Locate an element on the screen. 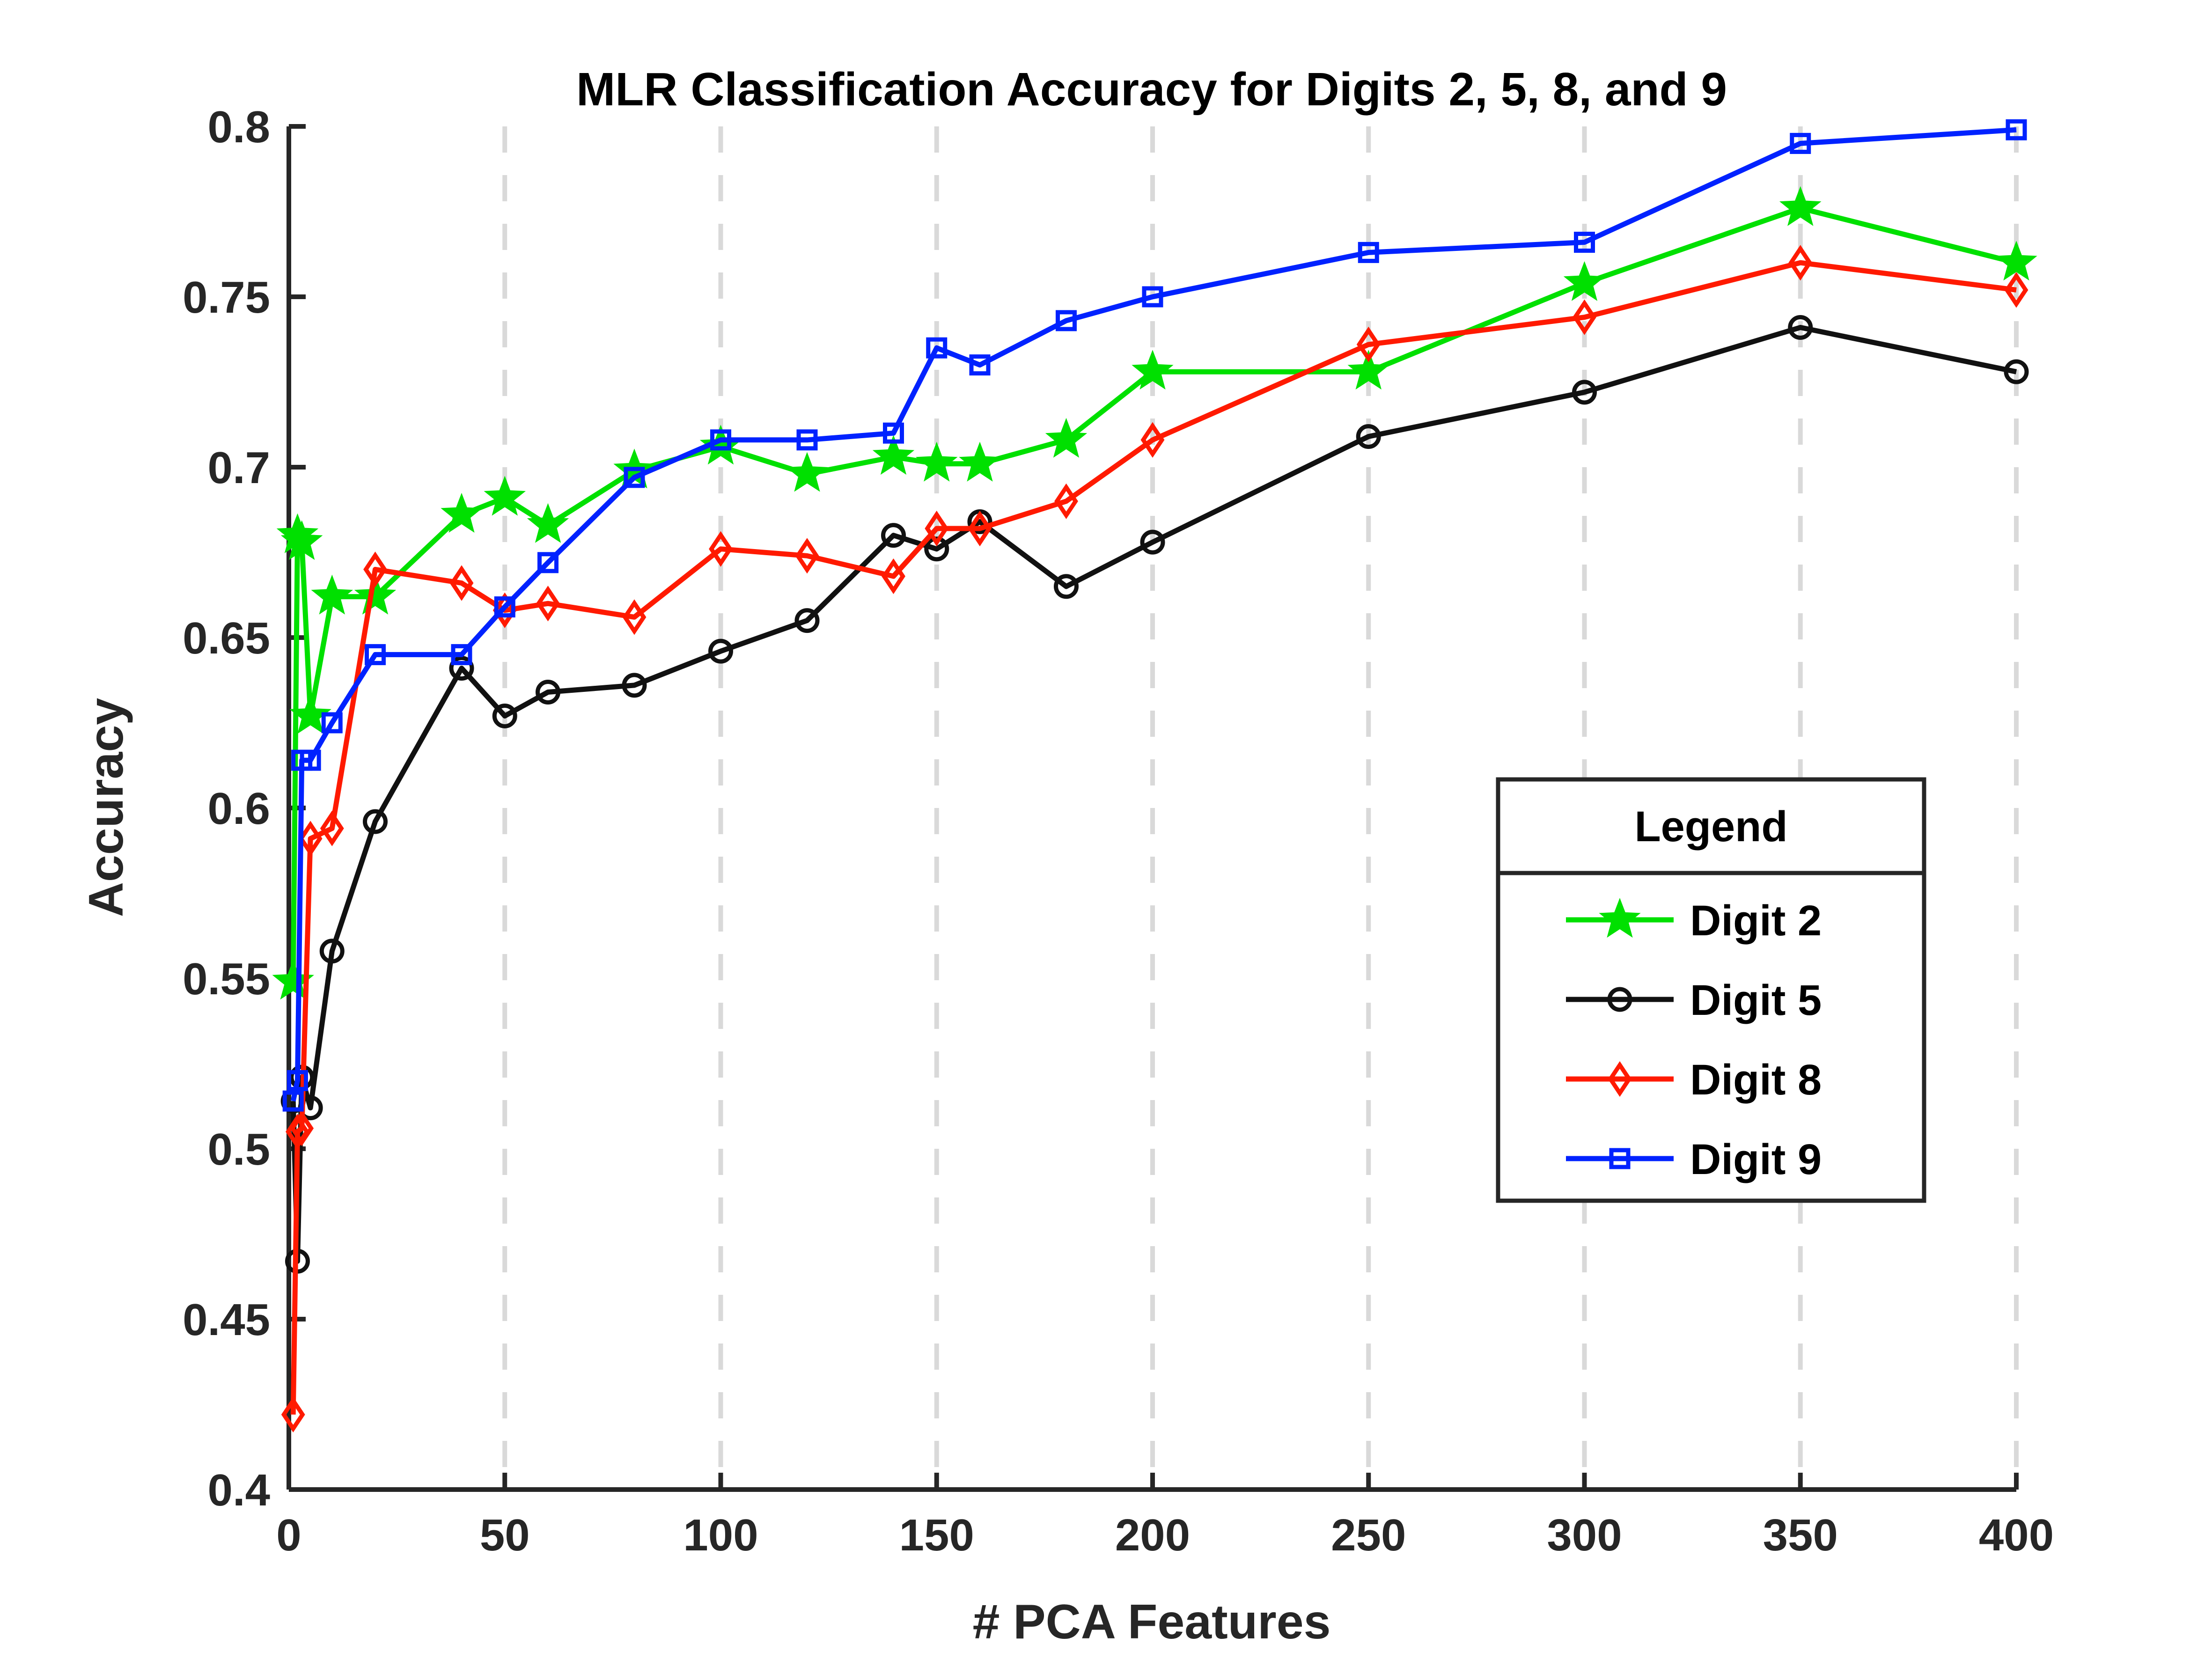 The image size is (2212, 1659). legend-entries: Digit 2 Digit 5 Digit 8 Digit 9 is located at coordinates (1694, 1040).